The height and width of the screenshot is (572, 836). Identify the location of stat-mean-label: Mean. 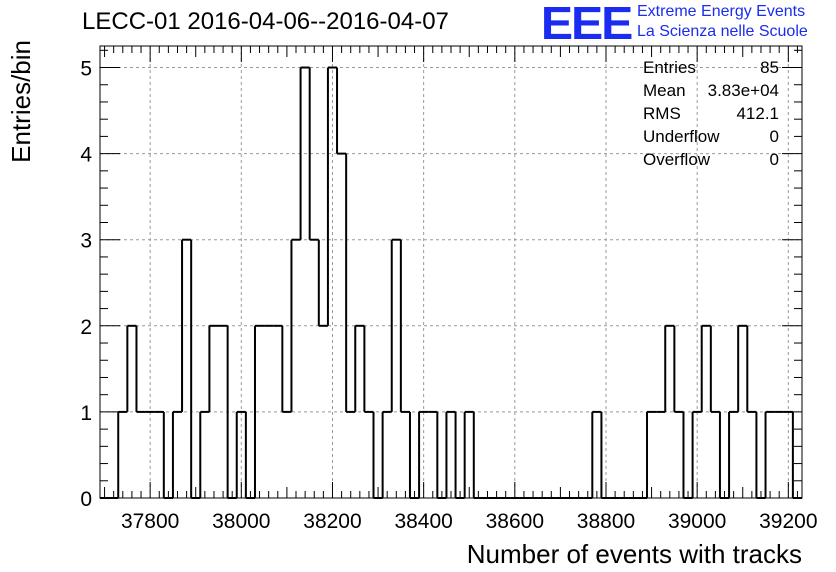
(664, 90).